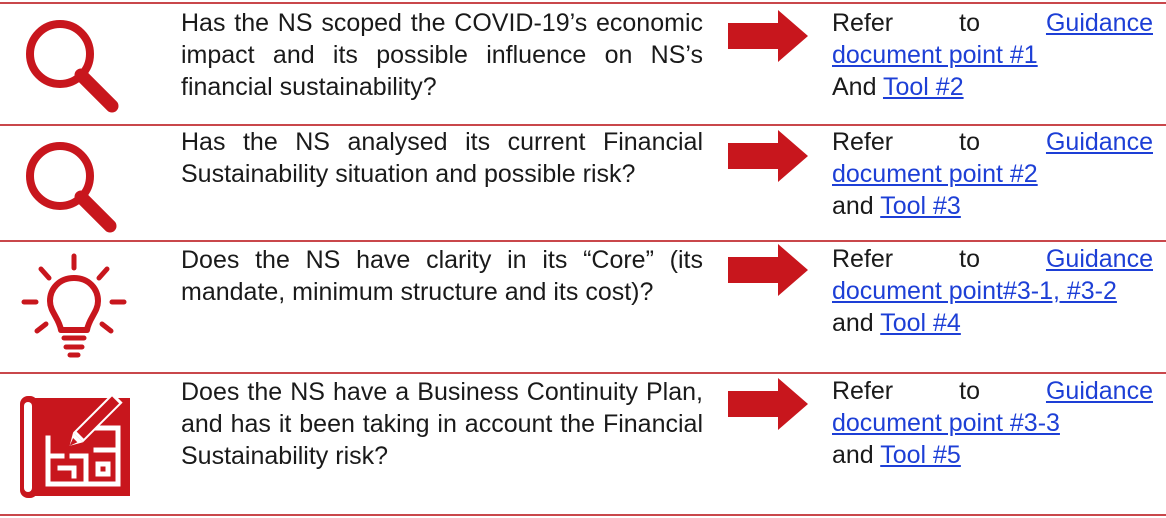  Describe the element at coordinates (920, 206) in the screenshot. I see `tool-link: Tool #3` at that location.